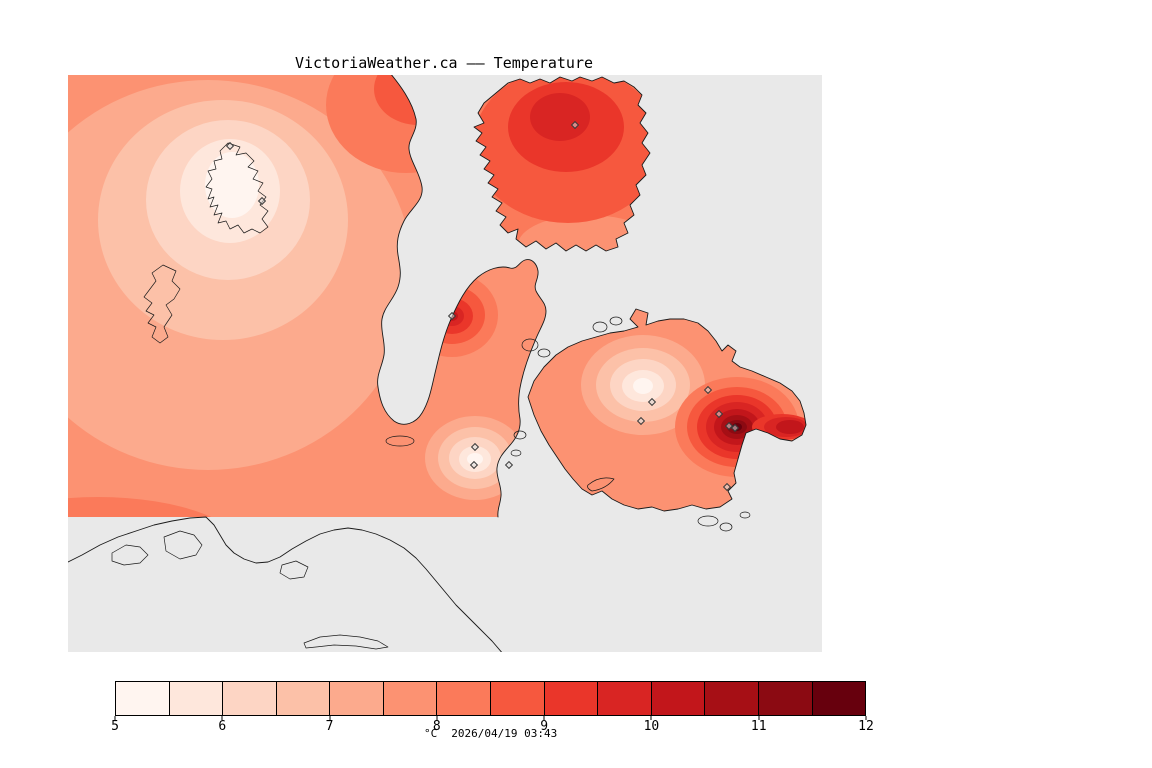 This screenshot has width=1152, height=768. I want to click on cool-spot-south-central, so click(475, 459).